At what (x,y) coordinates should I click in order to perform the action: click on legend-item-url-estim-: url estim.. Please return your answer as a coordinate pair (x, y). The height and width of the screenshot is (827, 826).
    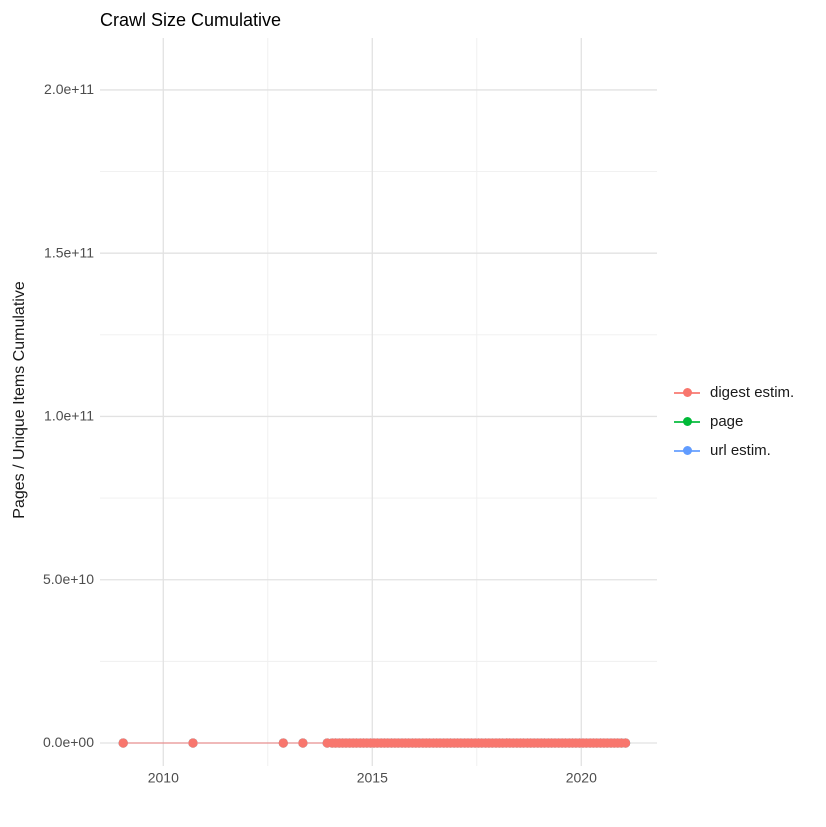
    Looking at the image, I should click on (734, 450).